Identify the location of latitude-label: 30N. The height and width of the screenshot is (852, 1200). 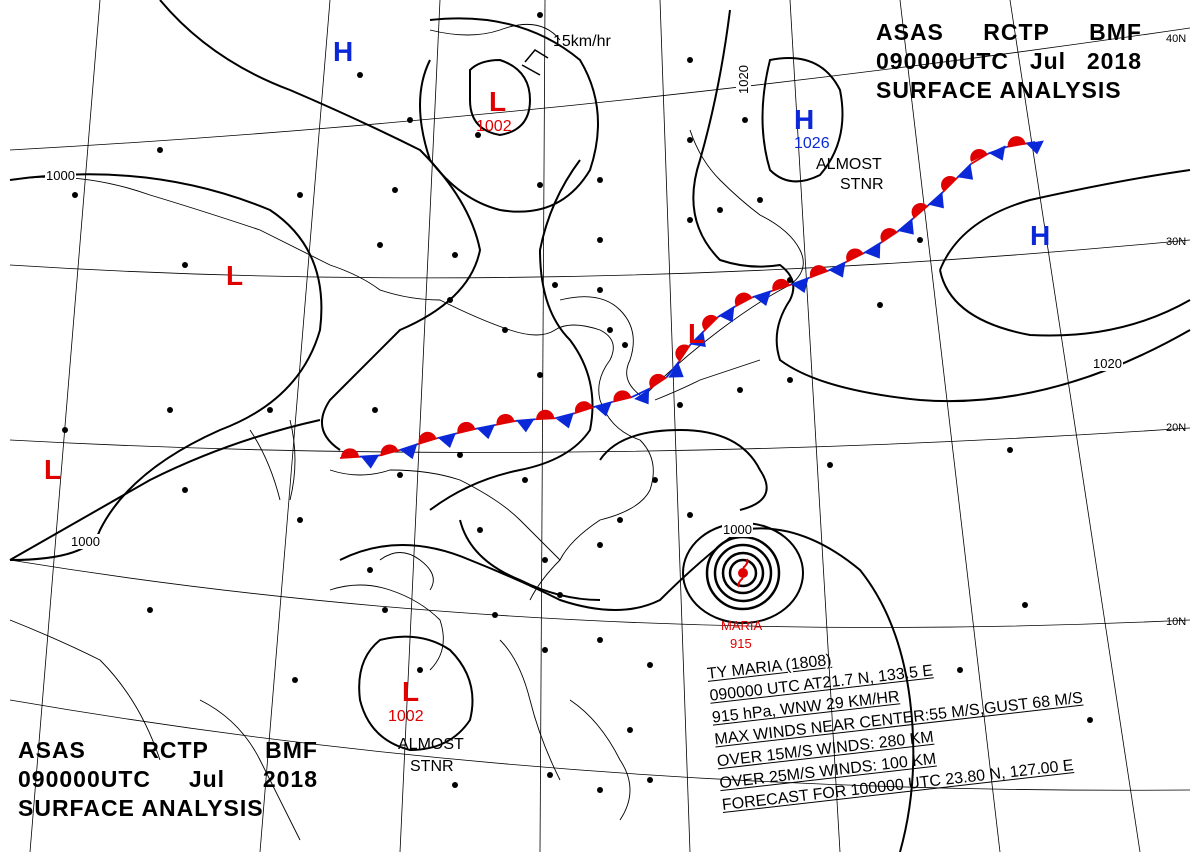
(1176, 242).